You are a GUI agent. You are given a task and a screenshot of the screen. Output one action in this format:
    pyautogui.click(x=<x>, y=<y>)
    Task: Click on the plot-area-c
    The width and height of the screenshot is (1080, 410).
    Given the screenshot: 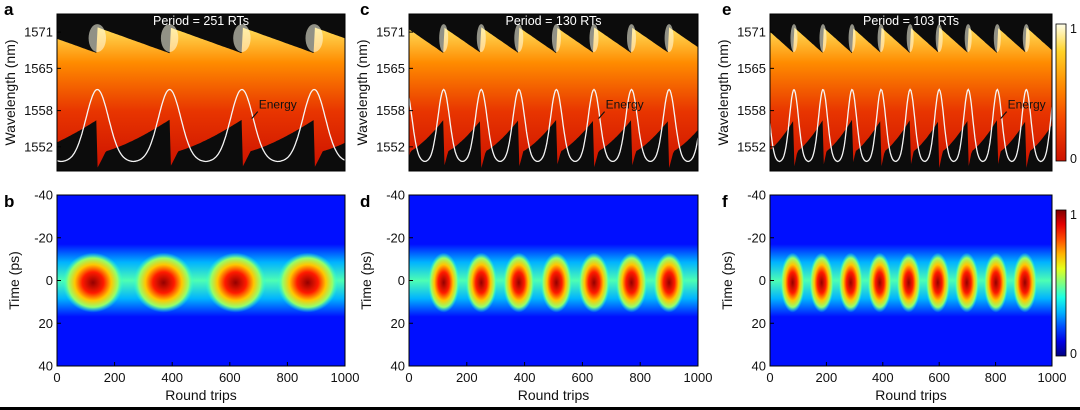 What is the action you would take?
    pyautogui.click(x=553, y=92)
    